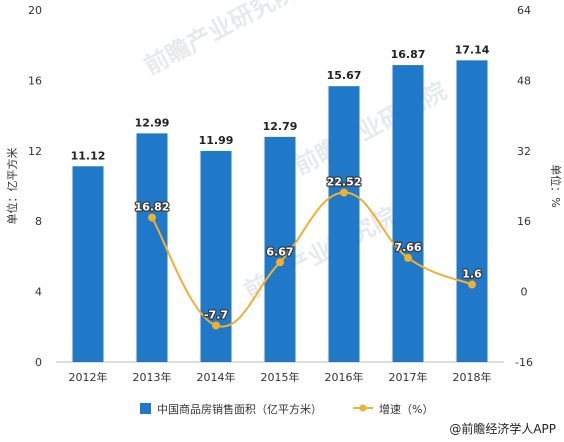  Describe the element at coordinates (524, 10) in the screenshot. I see `y-tick-right-label: 64` at that location.